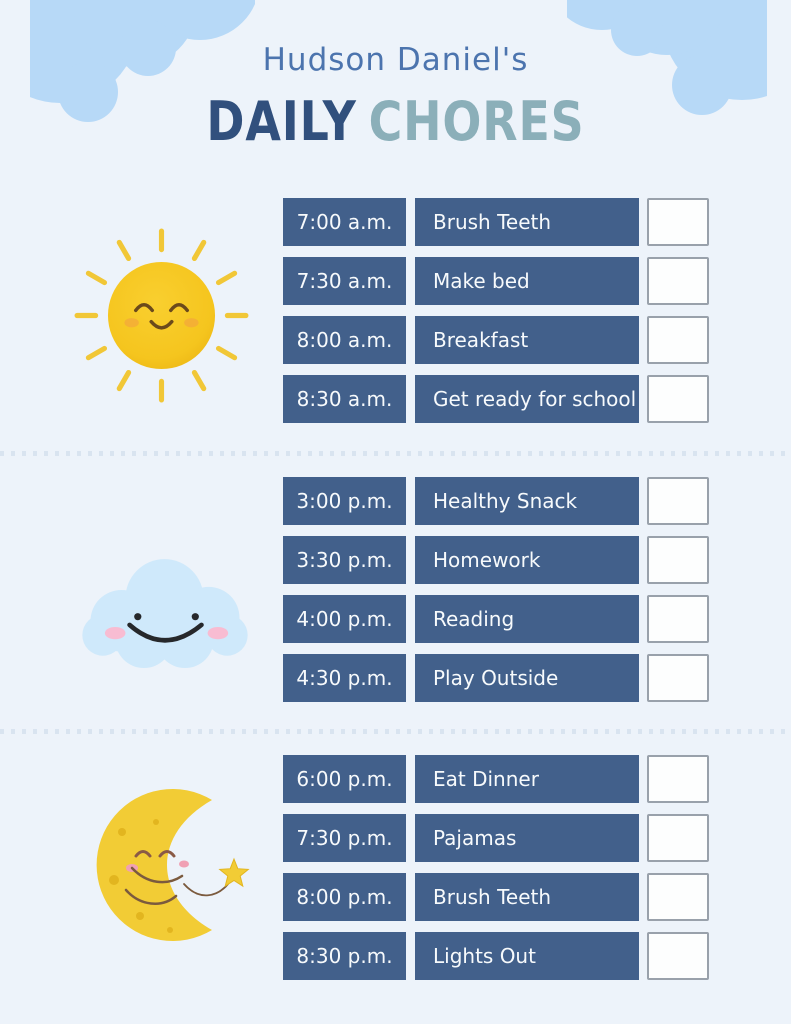 This screenshot has height=1024, width=791. What do you see at coordinates (527, 956) in the screenshot?
I see `task-cell: Lights Out` at bounding box center [527, 956].